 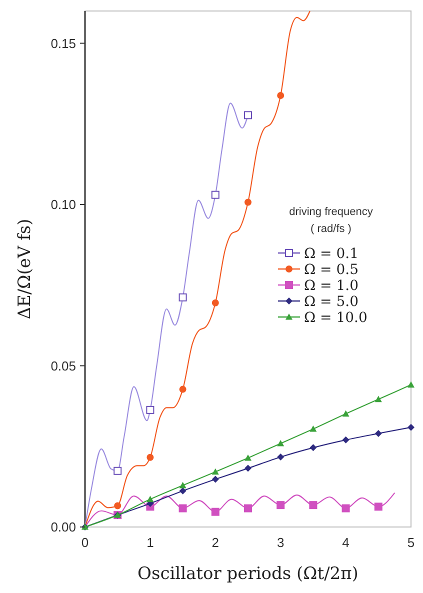 What do you see at coordinates (331, 286) in the screenshot?
I see `legend-label: Ω = 1.0` at bounding box center [331, 286].